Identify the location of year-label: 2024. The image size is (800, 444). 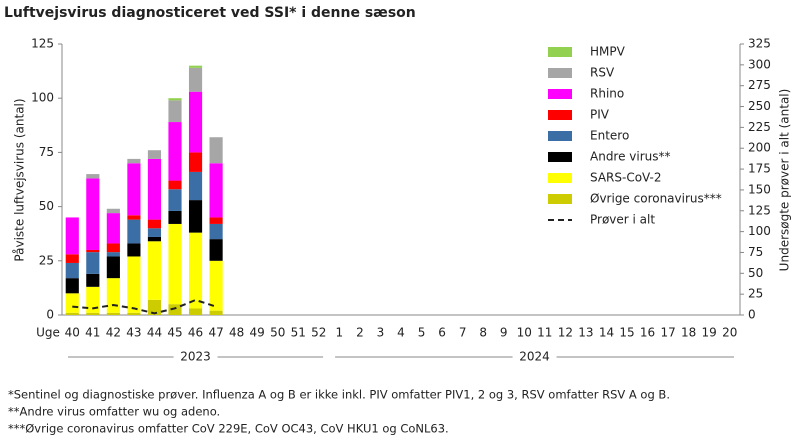
(534, 357).